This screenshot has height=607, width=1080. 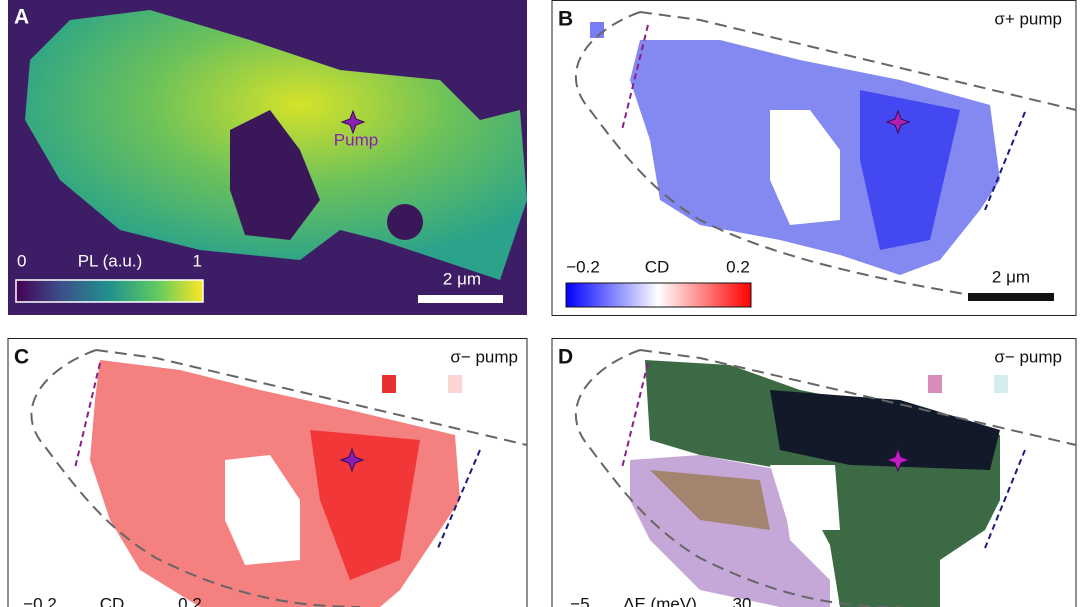 What do you see at coordinates (565, 357) in the screenshot?
I see `panel-label: D` at bounding box center [565, 357].